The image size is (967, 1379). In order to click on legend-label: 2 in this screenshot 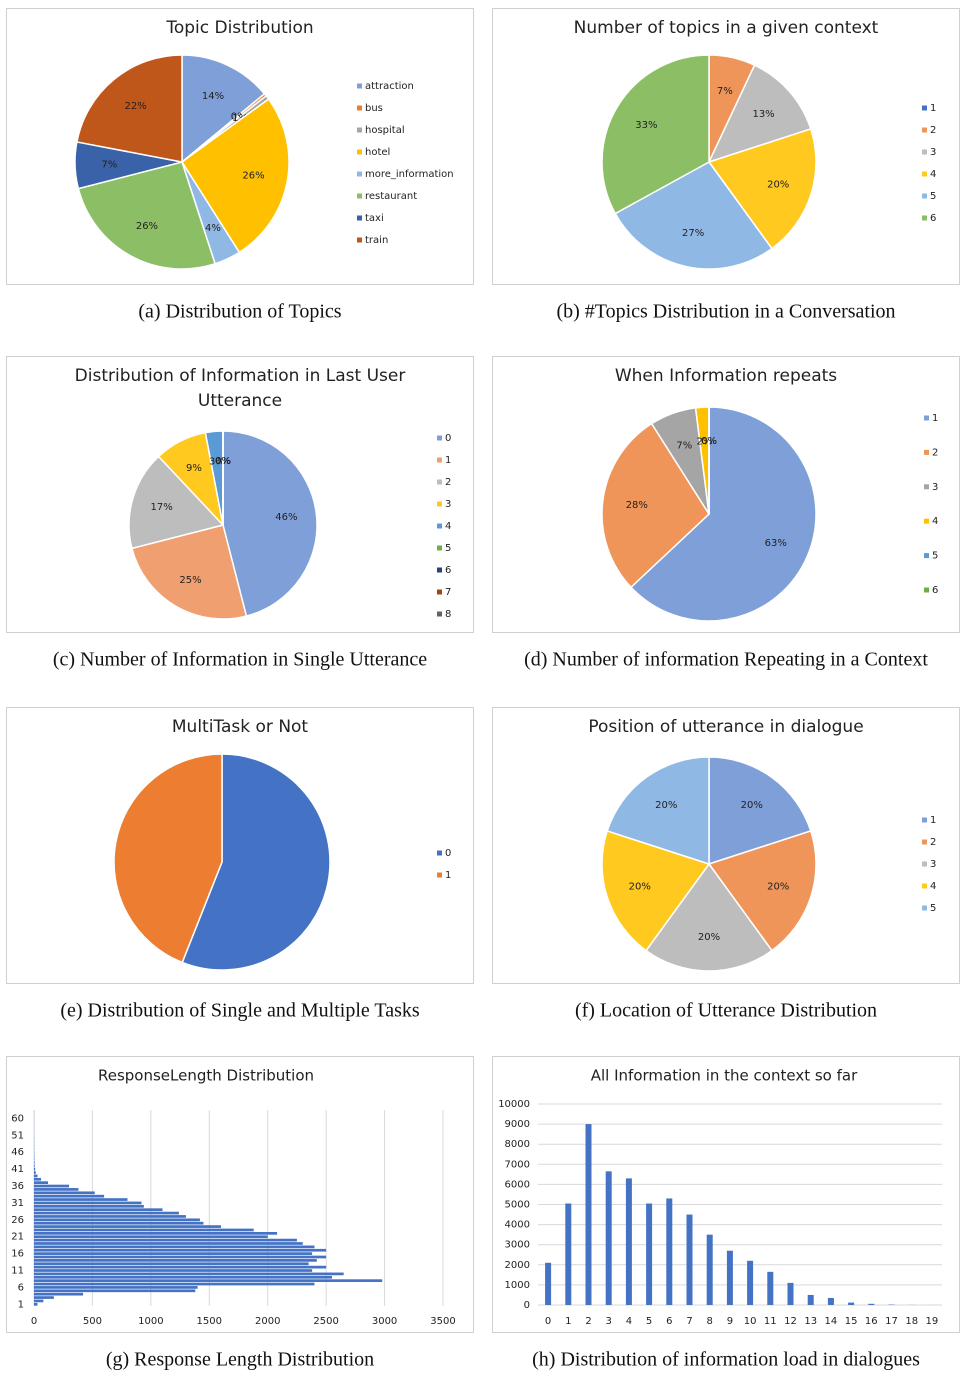, I will do `click(933, 842)`.